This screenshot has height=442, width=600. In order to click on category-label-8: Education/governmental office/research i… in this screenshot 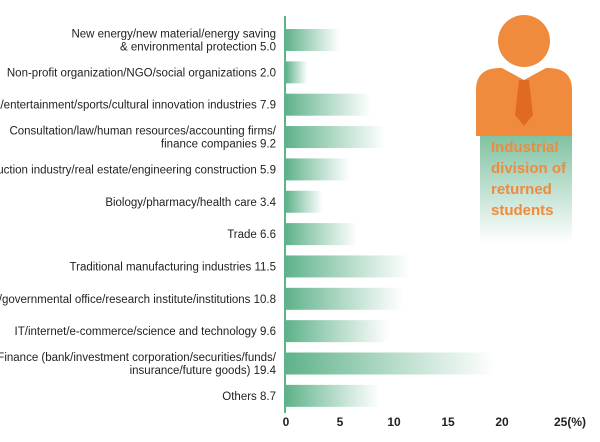, I will do `click(138, 300)`.